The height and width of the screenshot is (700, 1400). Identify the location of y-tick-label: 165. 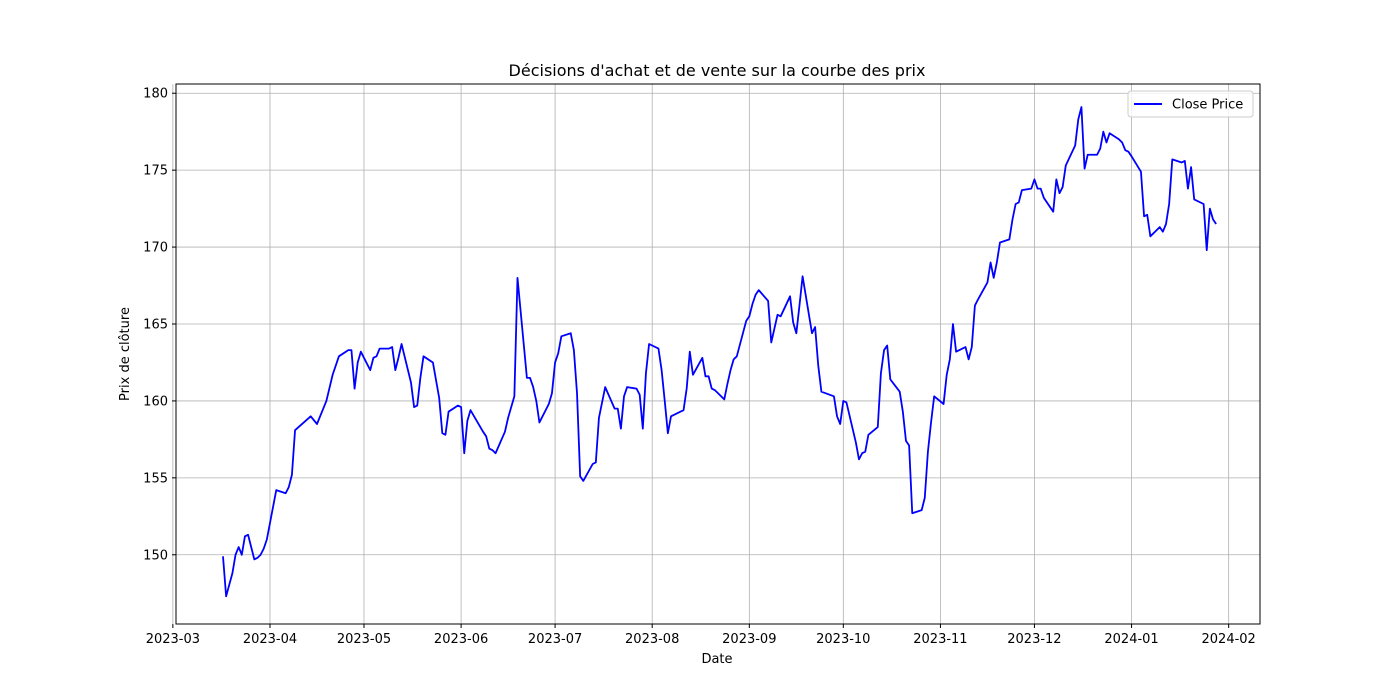
(155, 325).